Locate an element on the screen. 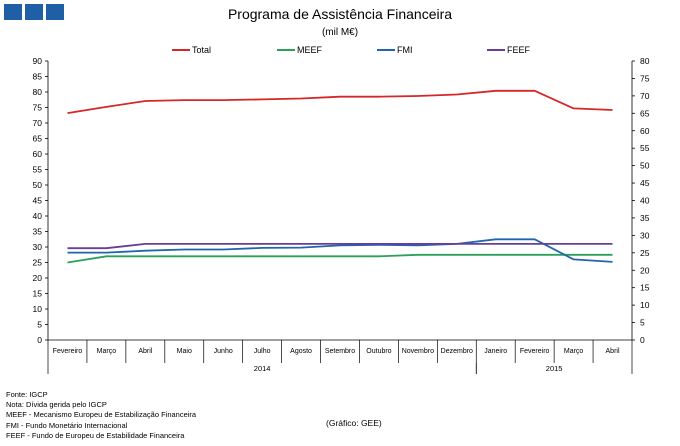 This screenshot has width=680, height=446. chart-unit: (mil M€) is located at coordinates (340, 32).